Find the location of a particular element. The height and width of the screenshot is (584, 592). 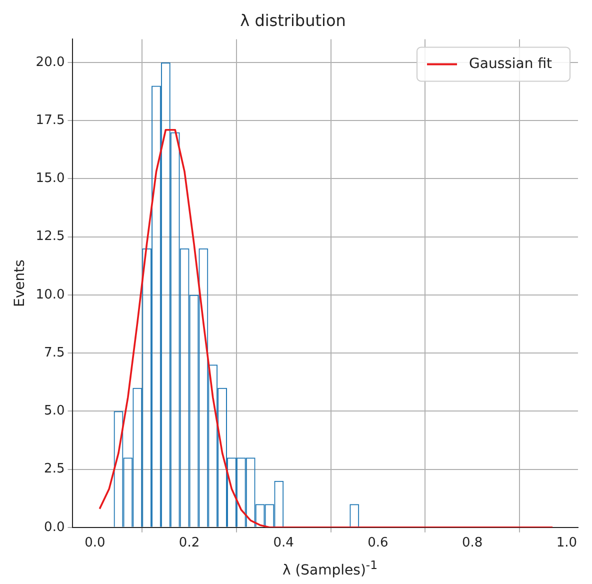

y-tick-label: 0.0 is located at coordinates (54, 527).